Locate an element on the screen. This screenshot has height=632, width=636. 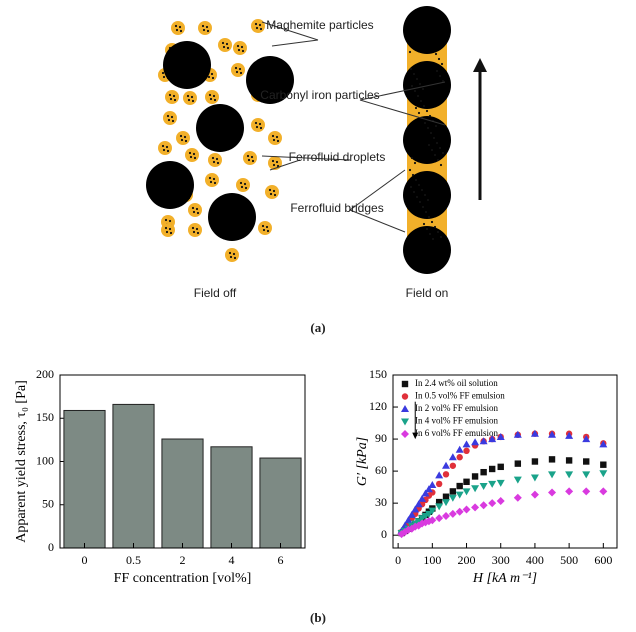
x-tick-label: 6 is located at coordinates (281, 560).